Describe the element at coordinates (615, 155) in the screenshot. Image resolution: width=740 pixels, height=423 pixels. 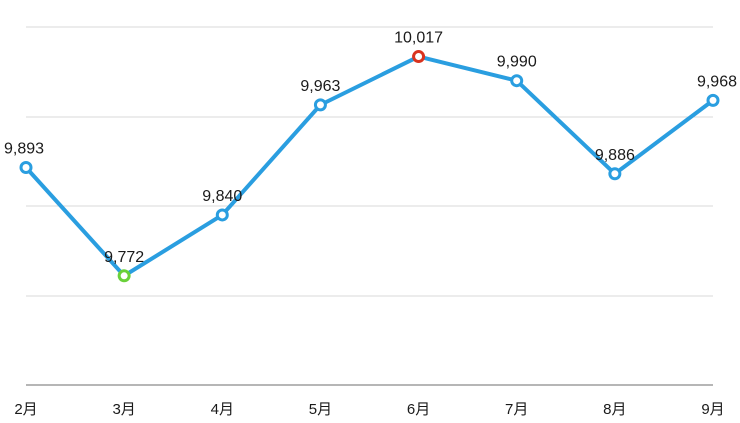
I see `data-label: 9,886` at that location.